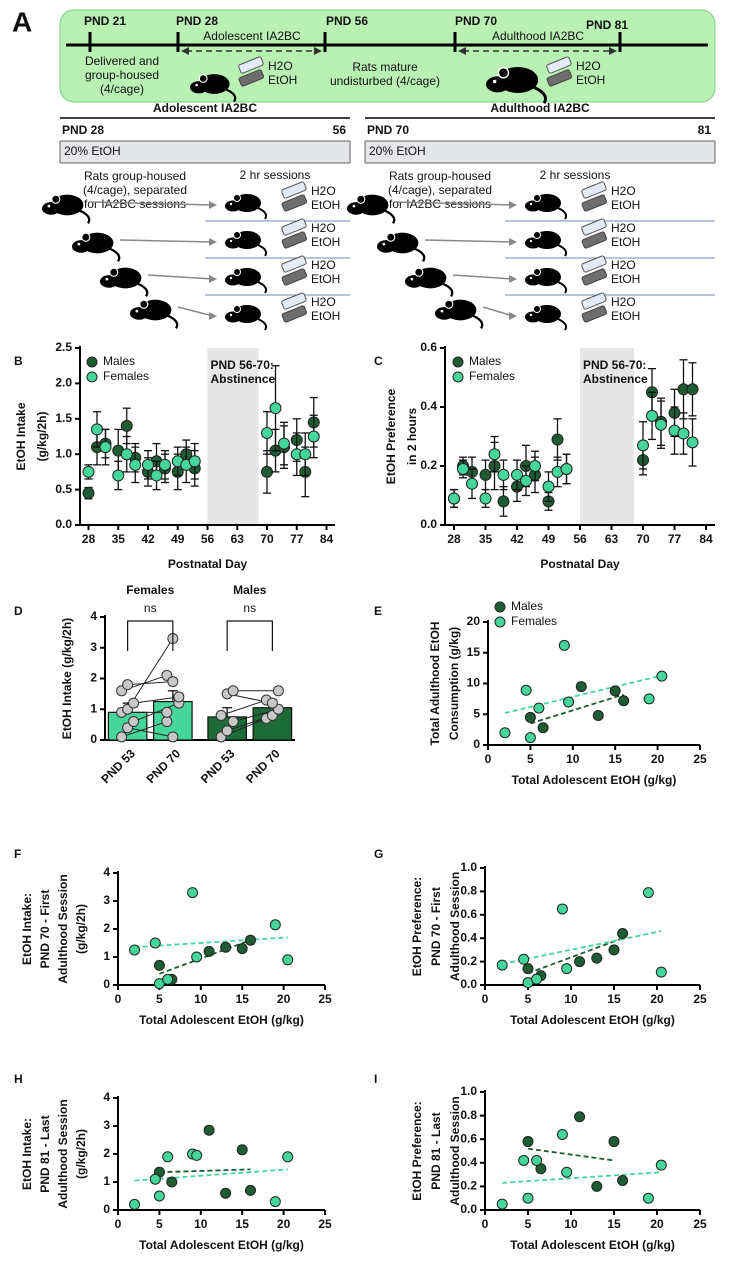 The height and width of the screenshot is (1279, 731). What do you see at coordinates (440, 204) in the screenshot?
I see `housing-note: for IA2BC sessions` at bounding box center [440, 204].